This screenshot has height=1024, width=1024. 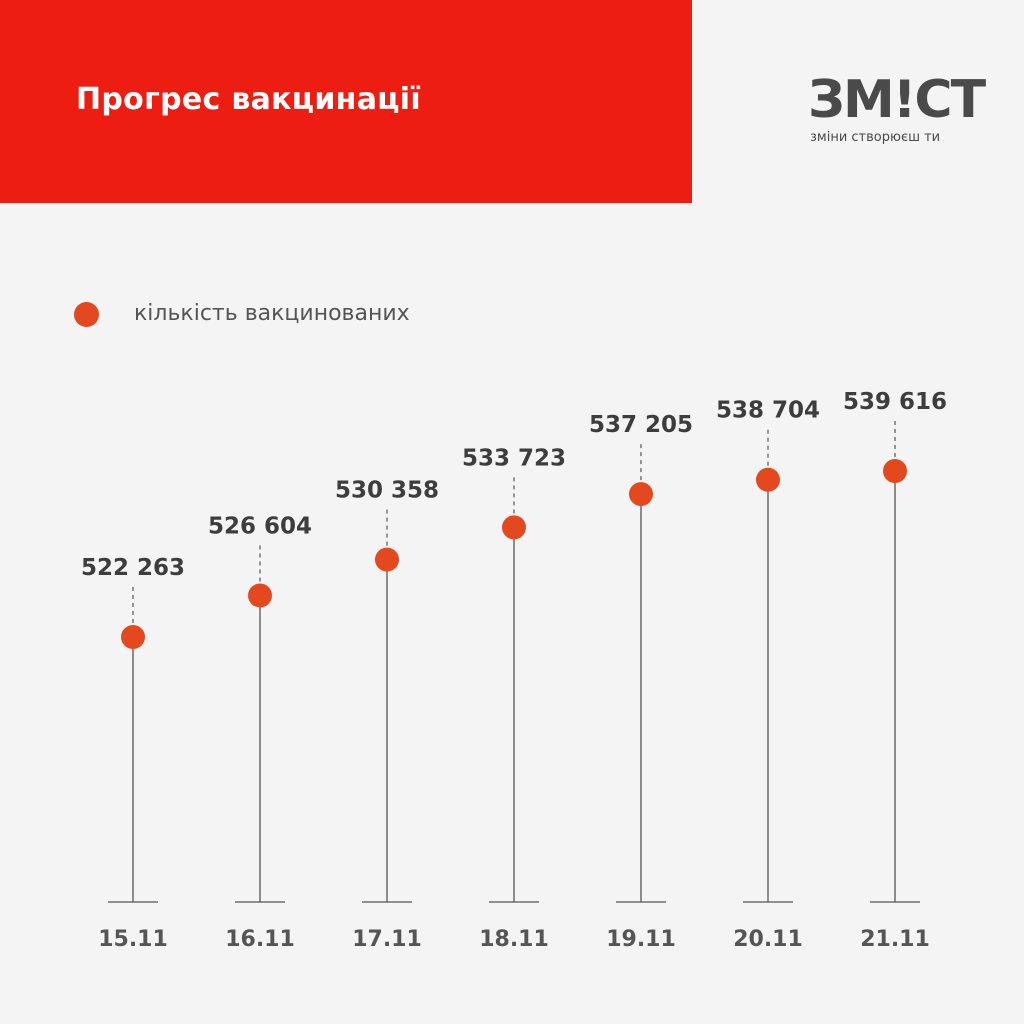 I want to click on data-label: 530 358, so click(x=387, y=491).